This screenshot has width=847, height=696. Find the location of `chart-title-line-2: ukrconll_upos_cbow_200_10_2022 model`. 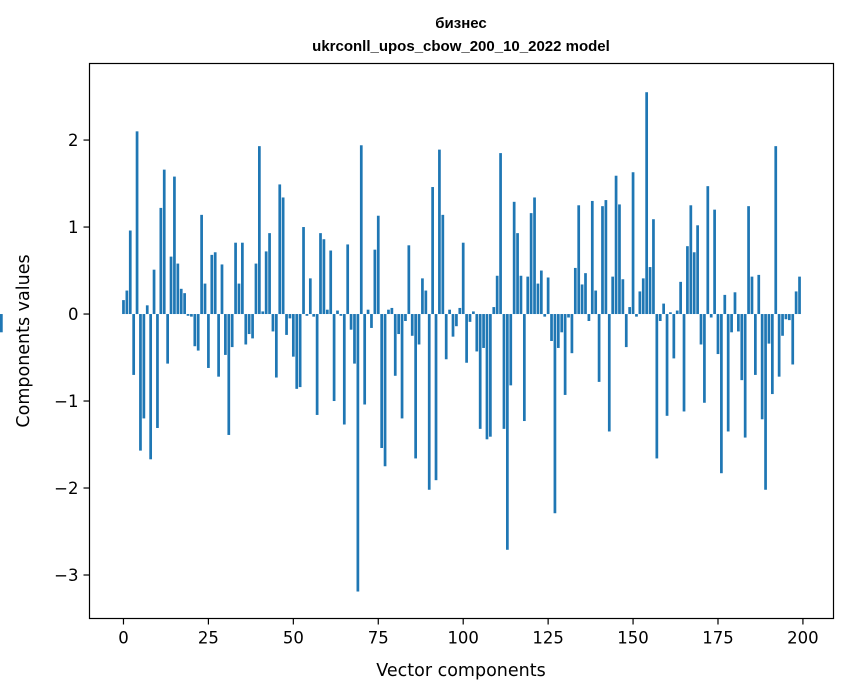

chart-title-line-2: ukrconll_upos_cbow_200_10_2022 model is located at coordinates (461, 46).